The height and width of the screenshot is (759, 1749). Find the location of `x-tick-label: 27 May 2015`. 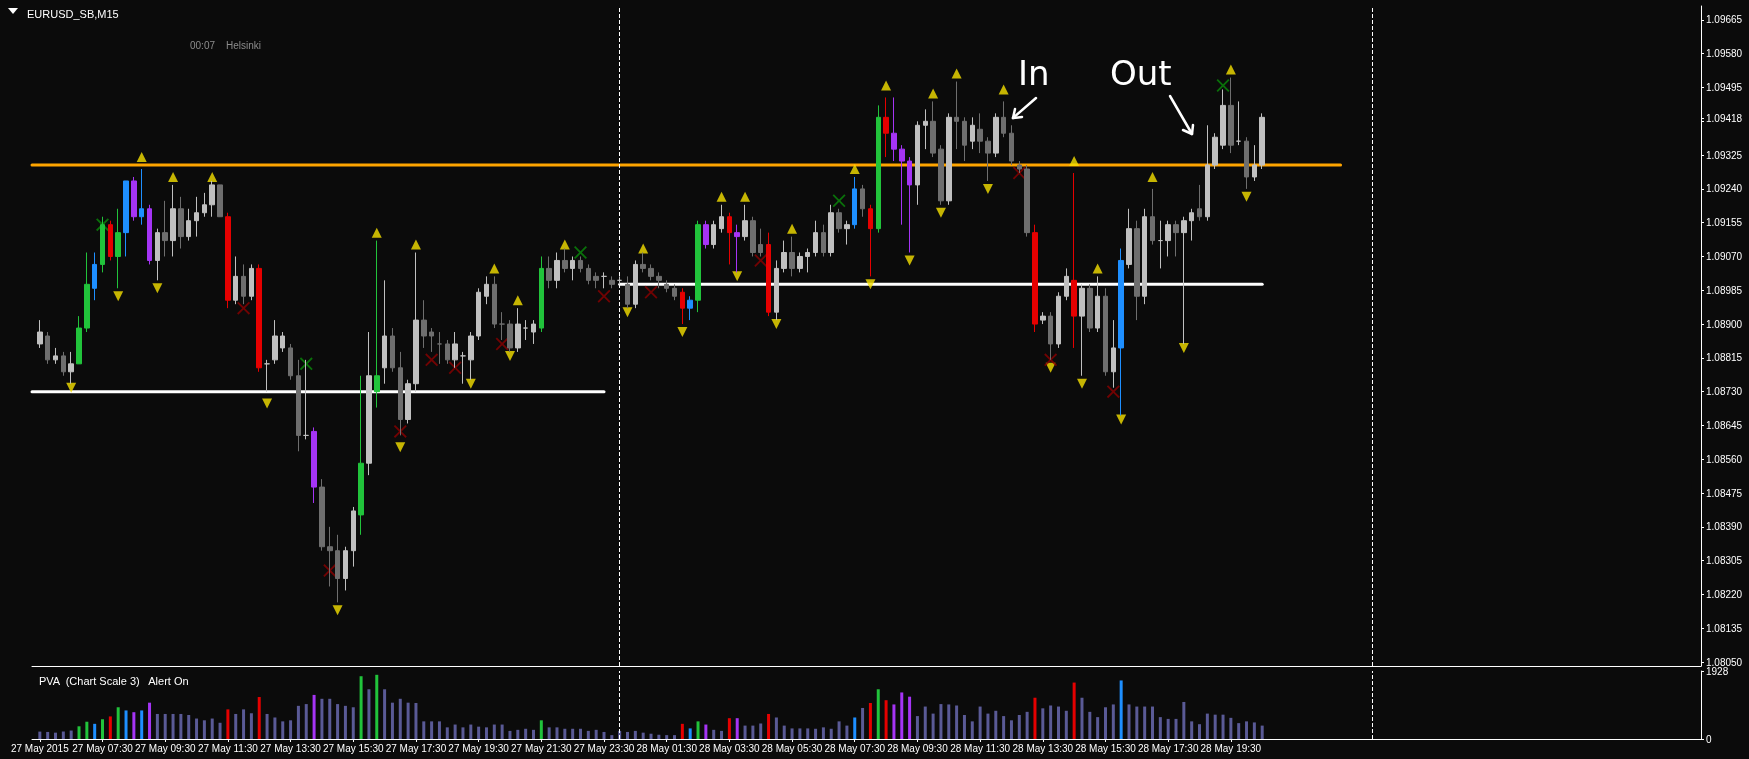

x-tick-label: 27 May 2015 is located at coordinates (40, 748).